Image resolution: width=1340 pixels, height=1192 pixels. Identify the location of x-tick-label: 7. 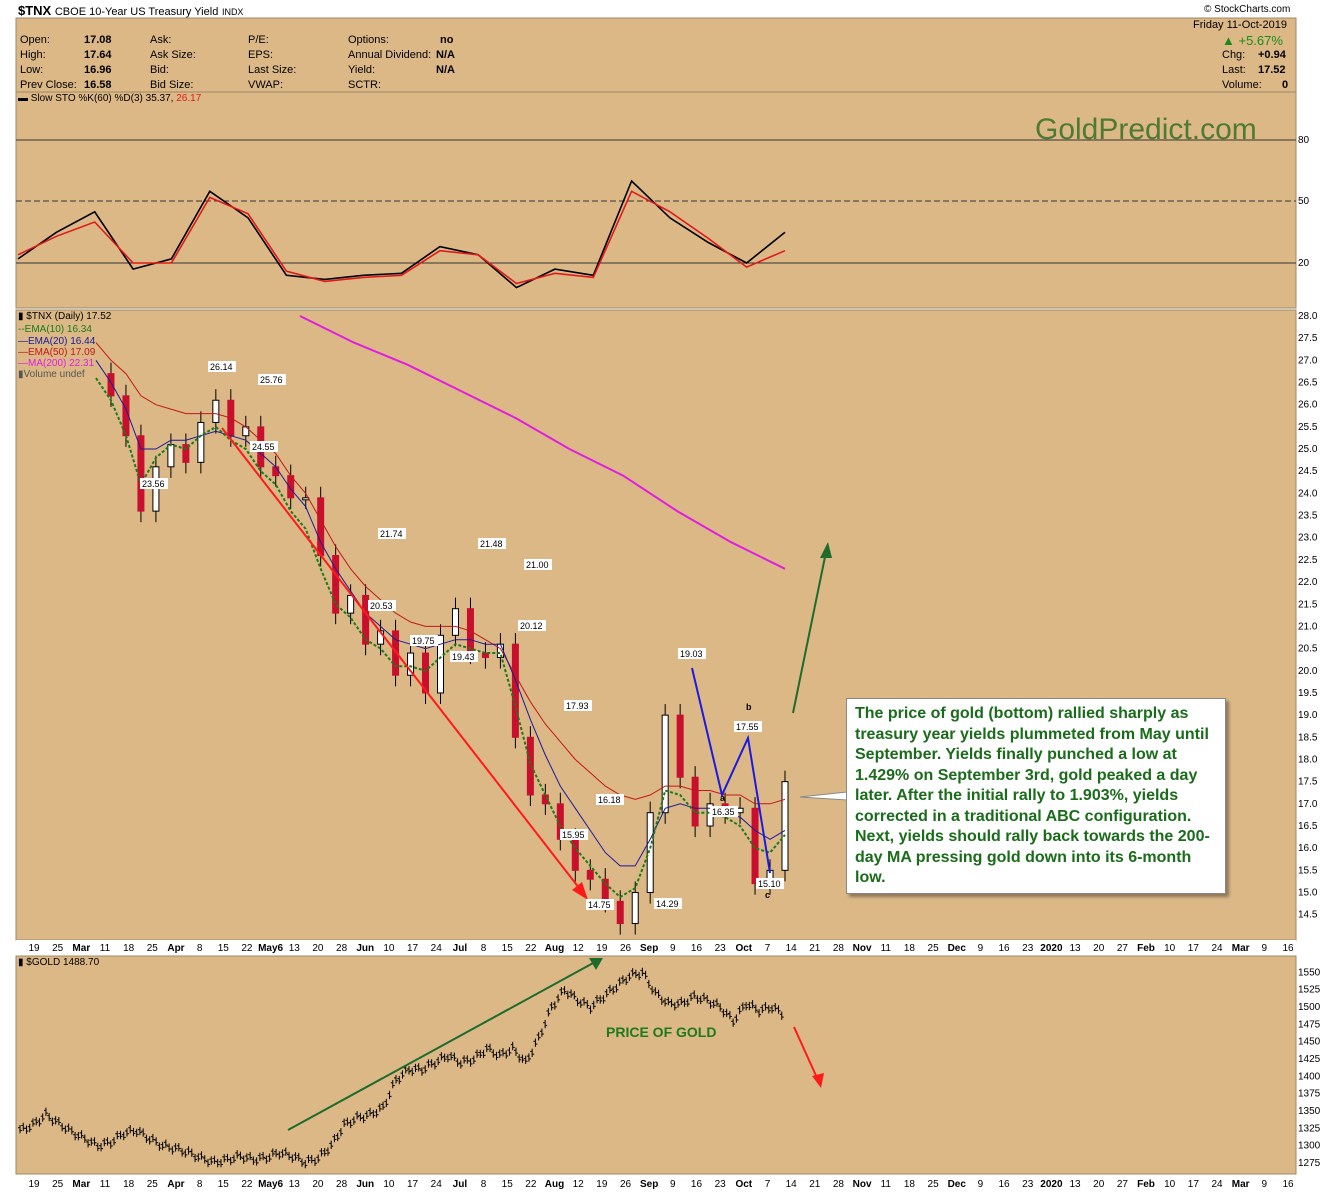
(768, 948).